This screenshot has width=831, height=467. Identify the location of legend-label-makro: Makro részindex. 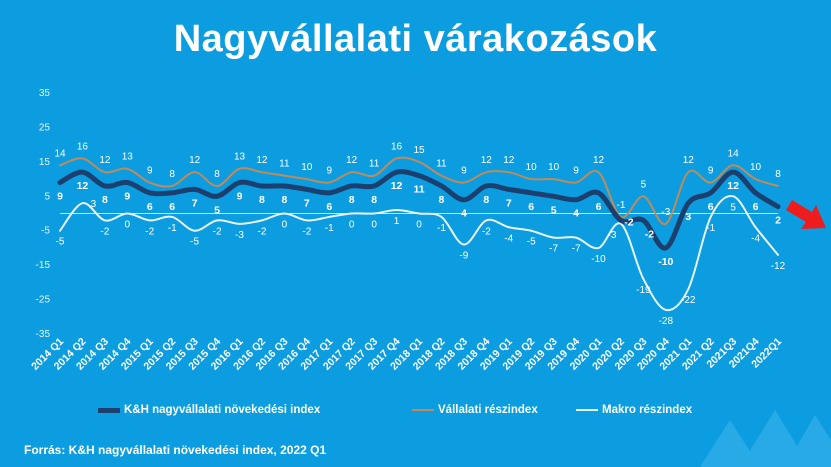
(647, 410).